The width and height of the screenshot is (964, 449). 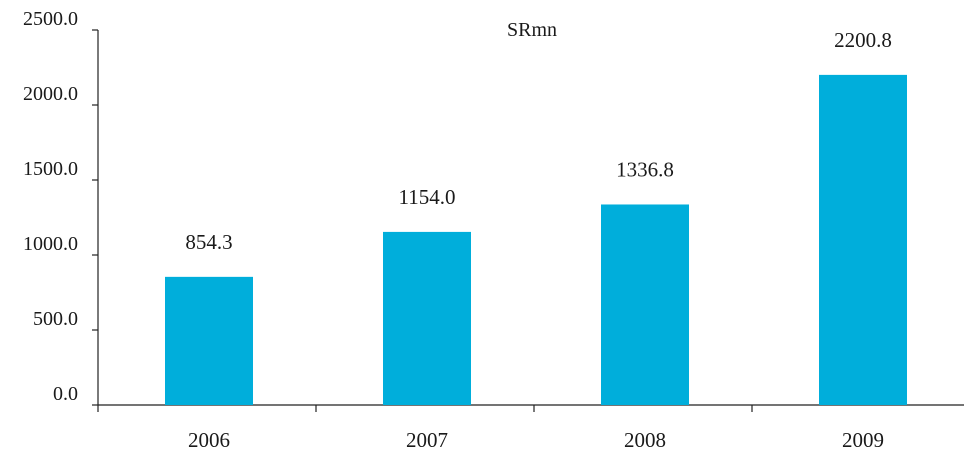 What do you see at coordinates (645, 304) in the screenshot?
I see `bar-2008` at bounding box center [645, 304].